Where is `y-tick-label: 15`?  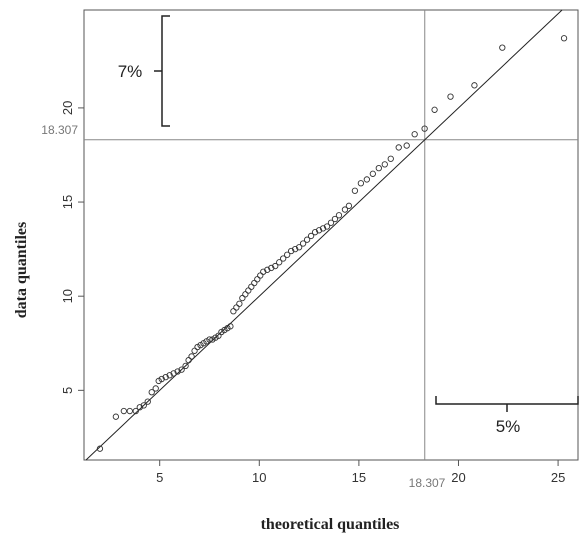 y-tick-label: 15 is located at coordinates (67, 202).